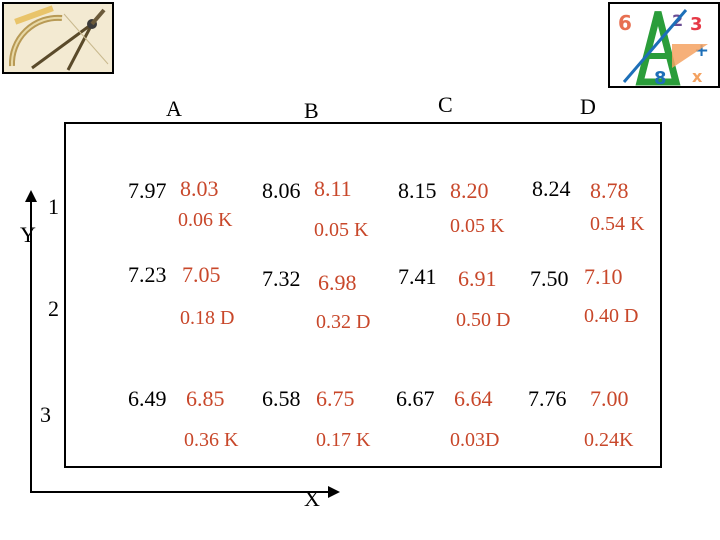 The width and height of the screenshot is (720, 540). Describe the element at coordinates (333, 188) in the screenshot. I see `cell-b1-value2: 8.11` at that location.